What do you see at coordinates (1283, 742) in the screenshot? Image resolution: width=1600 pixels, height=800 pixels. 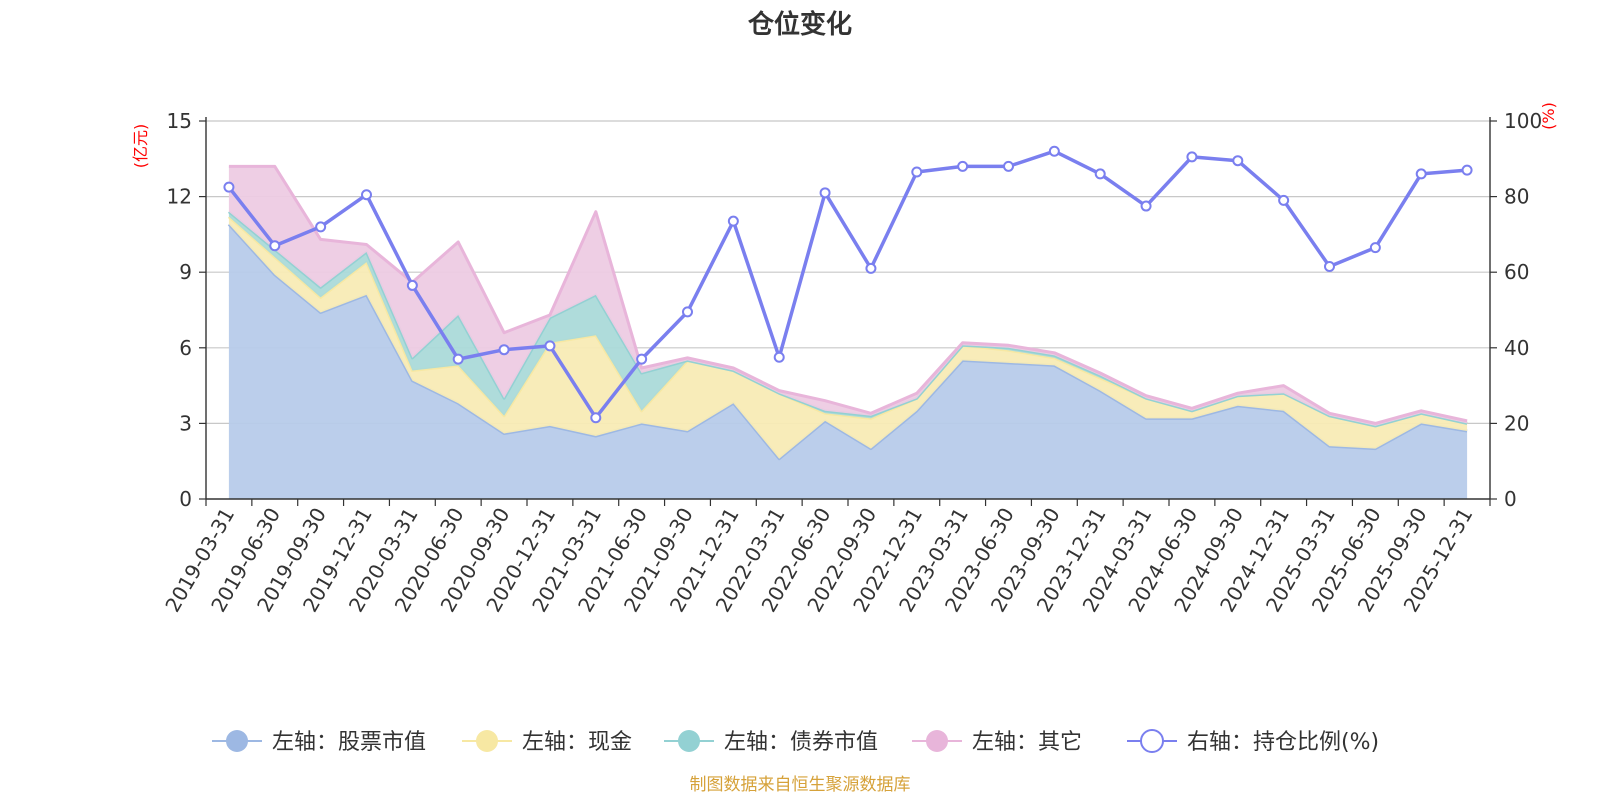 I see `legend-label: 右轴：持仓比例(%)` at bounding box center [1283, 742].